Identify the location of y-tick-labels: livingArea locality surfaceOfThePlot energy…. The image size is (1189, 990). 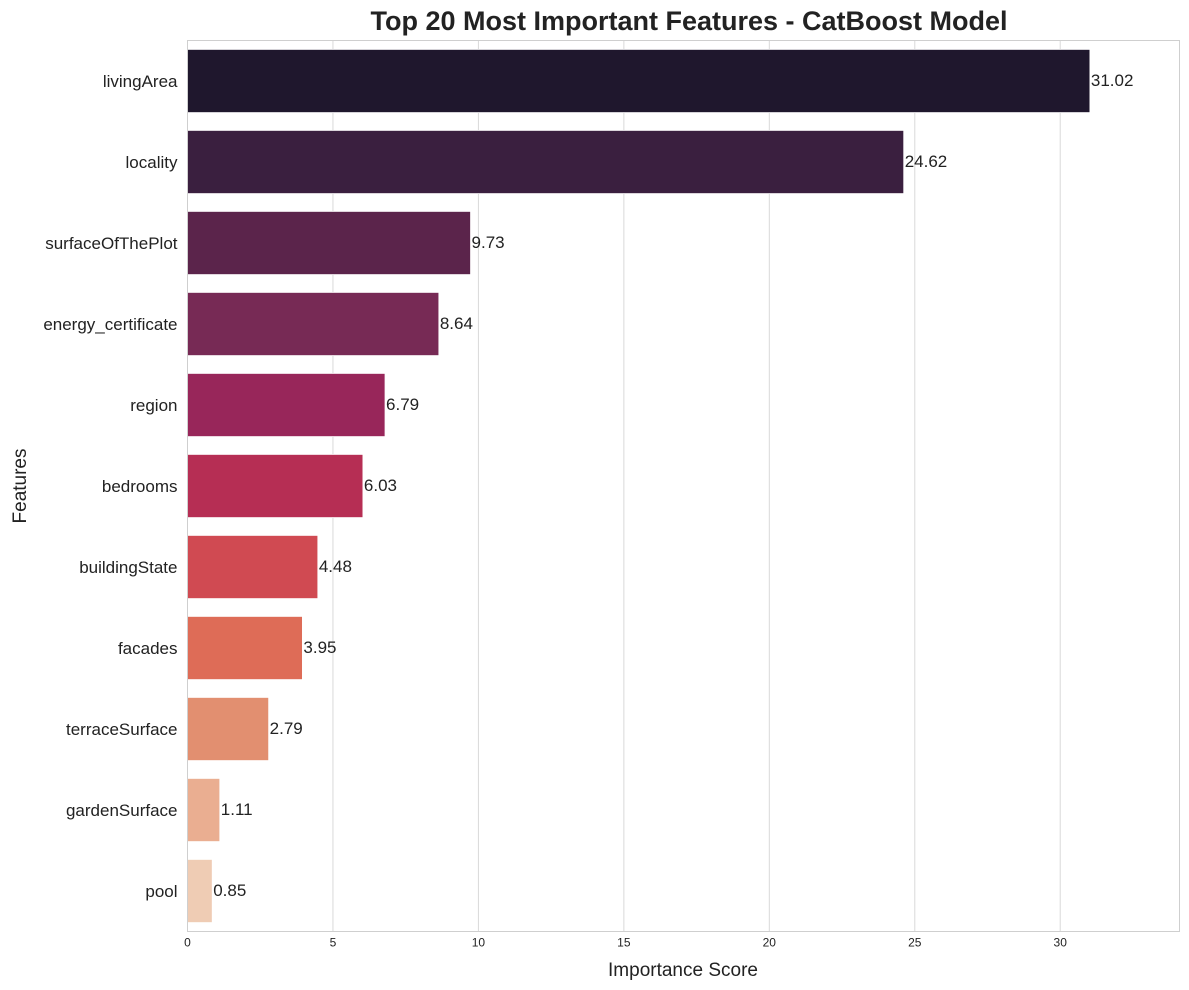
(110, 486).